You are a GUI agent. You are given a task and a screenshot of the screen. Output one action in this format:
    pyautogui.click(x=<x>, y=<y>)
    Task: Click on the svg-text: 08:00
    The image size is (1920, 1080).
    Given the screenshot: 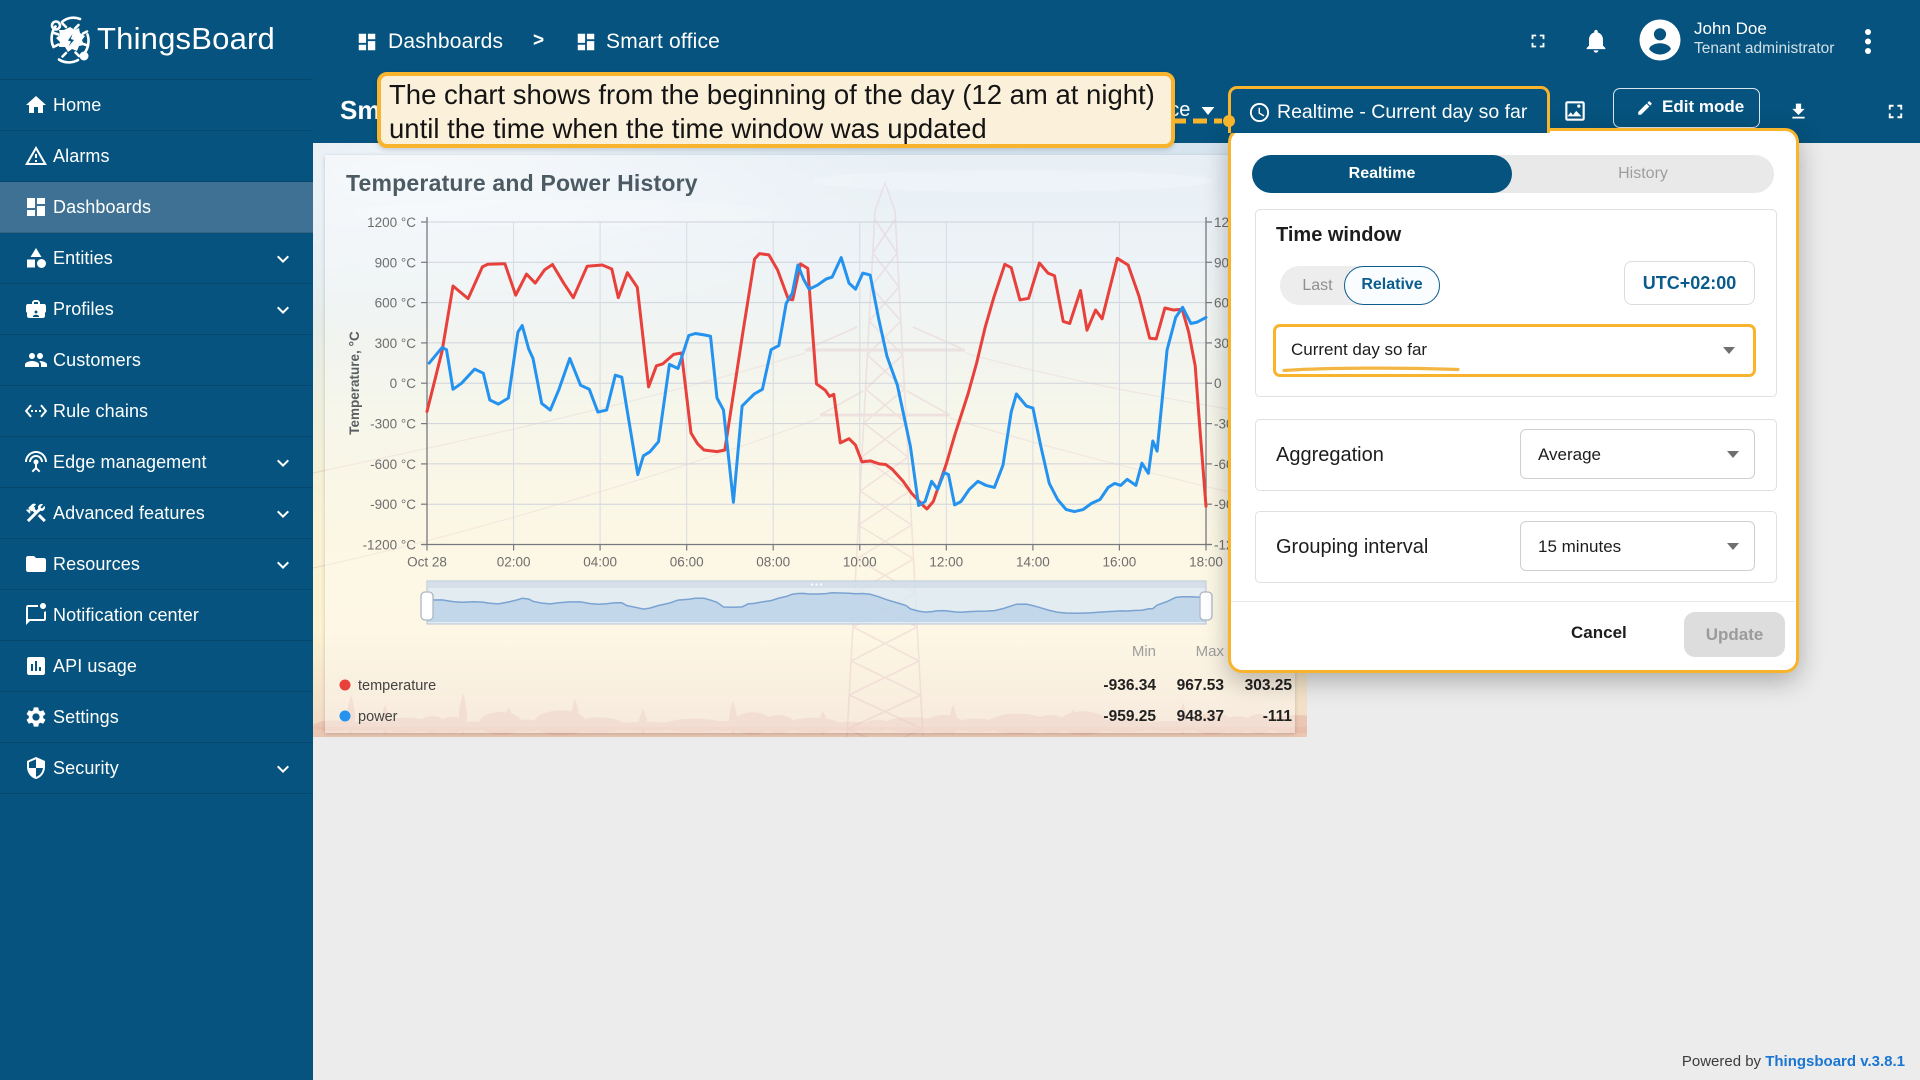 What is the action you would take?
    pyautogui.click(x=773, y=562)
    